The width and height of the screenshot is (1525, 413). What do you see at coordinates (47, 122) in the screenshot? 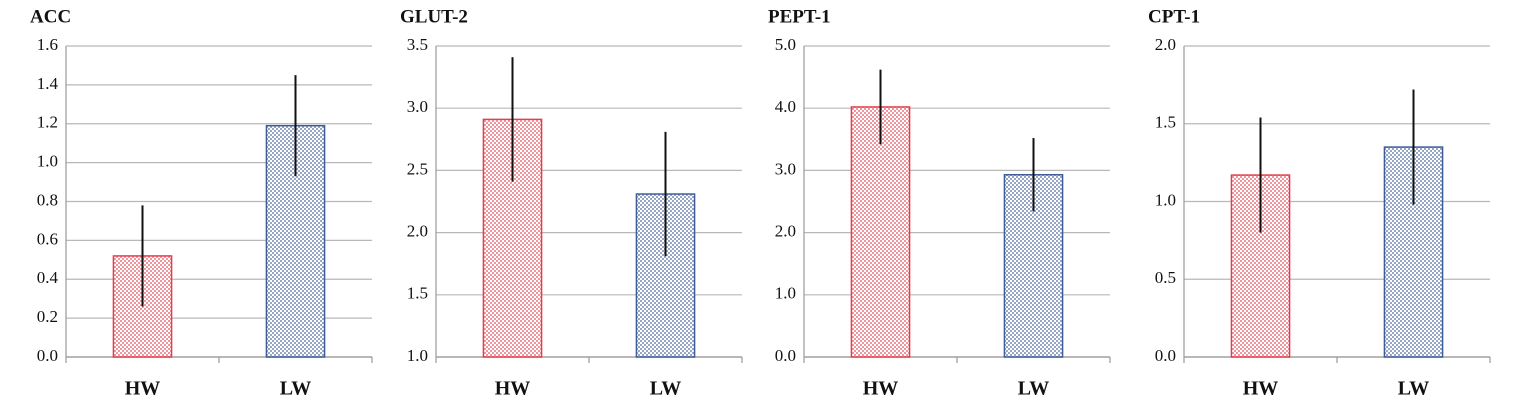
I see `y-tick-label: 1.2` at bounding box center [47, 122].